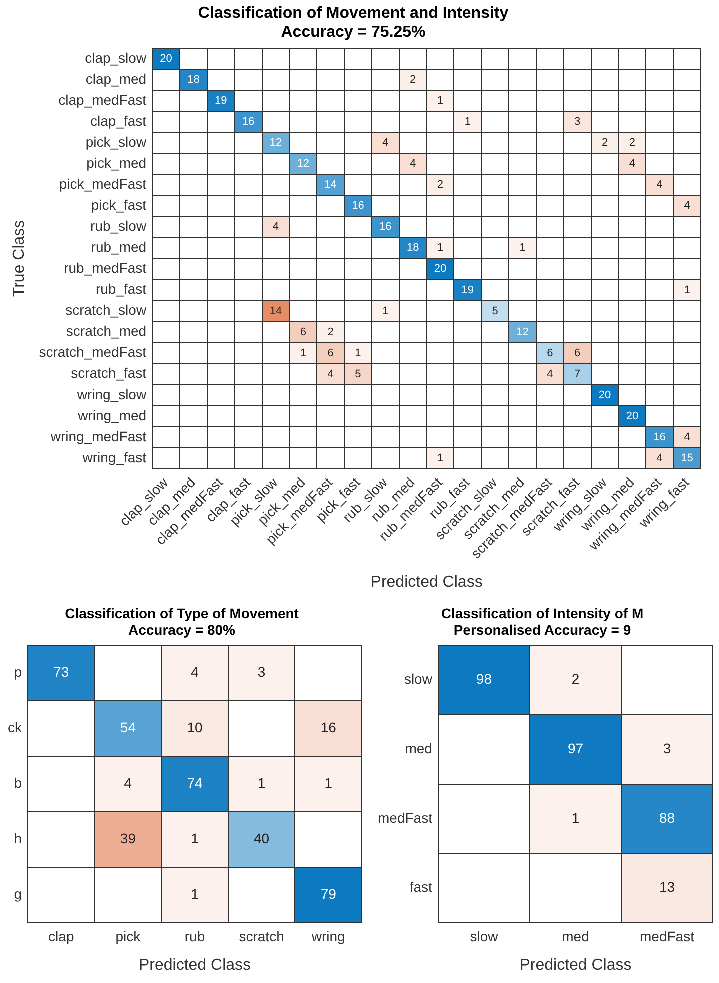 The height and width of the screenshot is (983, 719). What do you see at coordinates (262, 838) in the screenshot?
I see `data-label: 40` at bounding box center [262, 838].